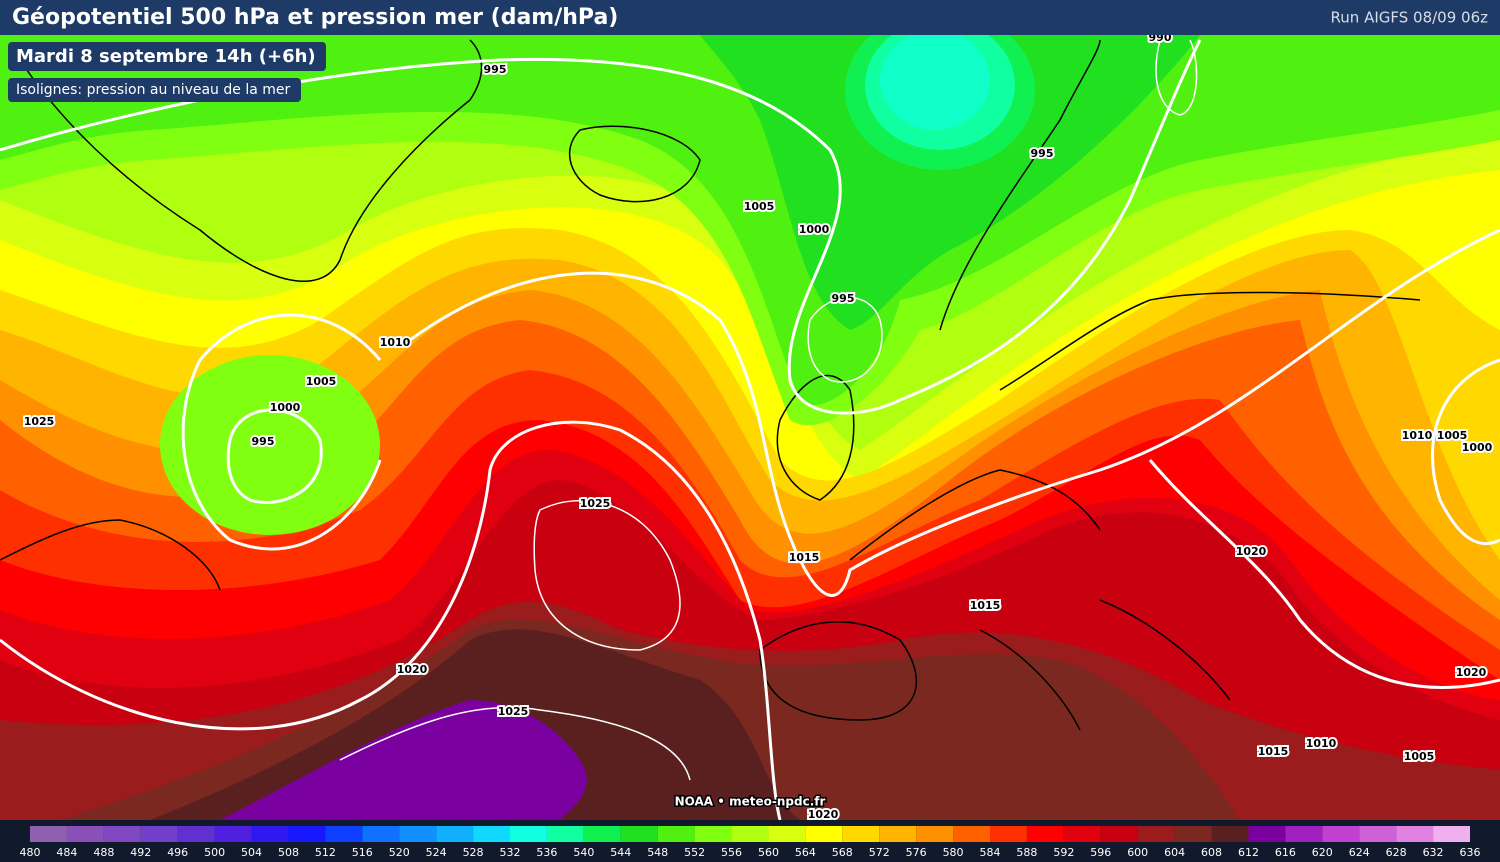  I want to click on colorbar-tick-label: 544, so click(620, 852).